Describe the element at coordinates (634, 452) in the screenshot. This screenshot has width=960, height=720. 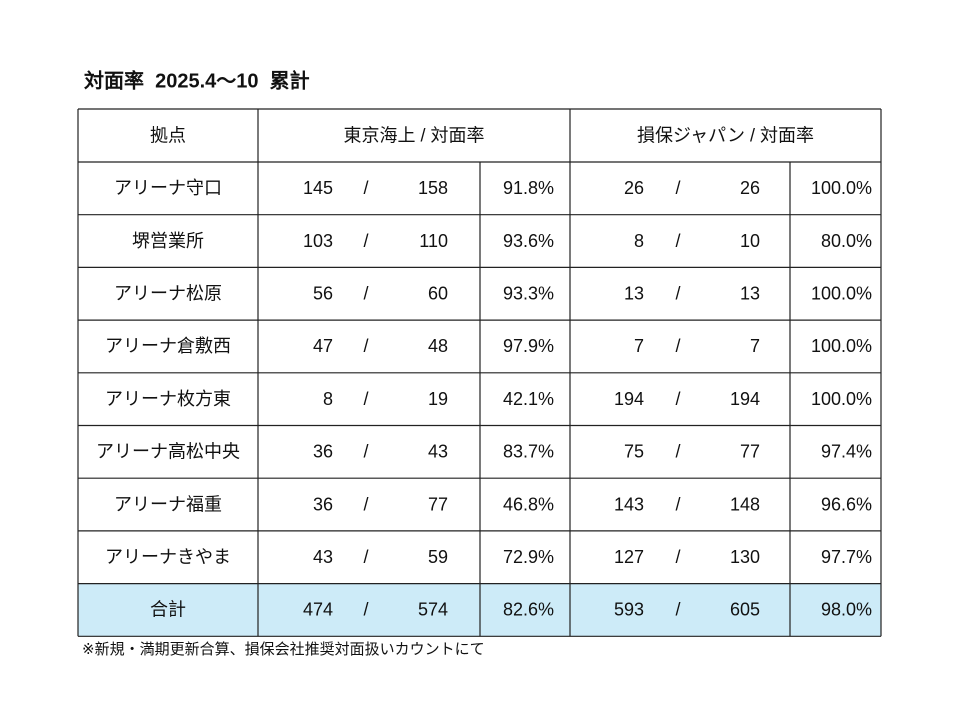
I see `cell: 75` at that location.